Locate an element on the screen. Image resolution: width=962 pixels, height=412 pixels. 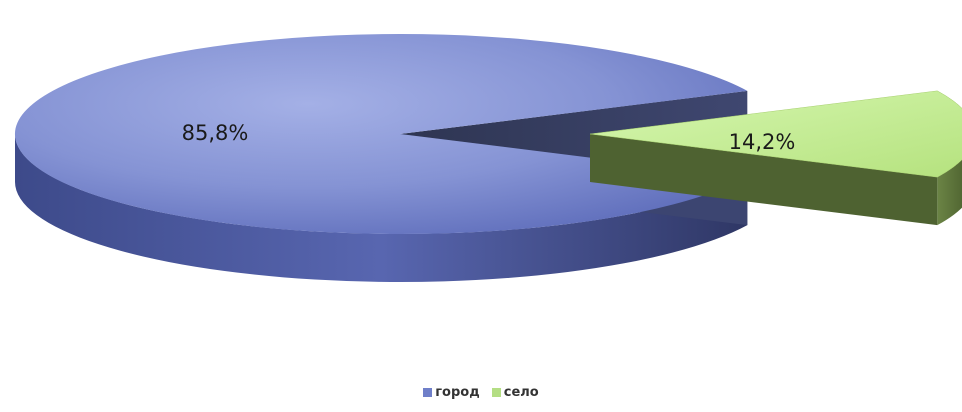
pie-data-labels: 85,8% 14,2% is located at coordinates (489, 137).